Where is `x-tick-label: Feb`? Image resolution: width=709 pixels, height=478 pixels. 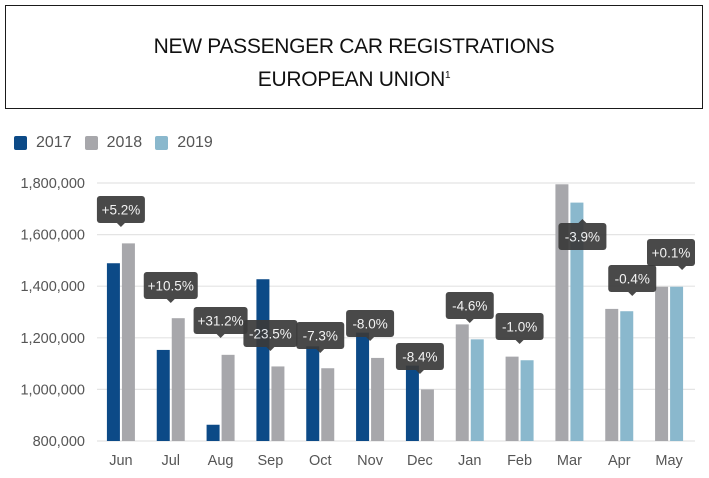
x-tick-label: Feb is located at coordinates (519, 461).